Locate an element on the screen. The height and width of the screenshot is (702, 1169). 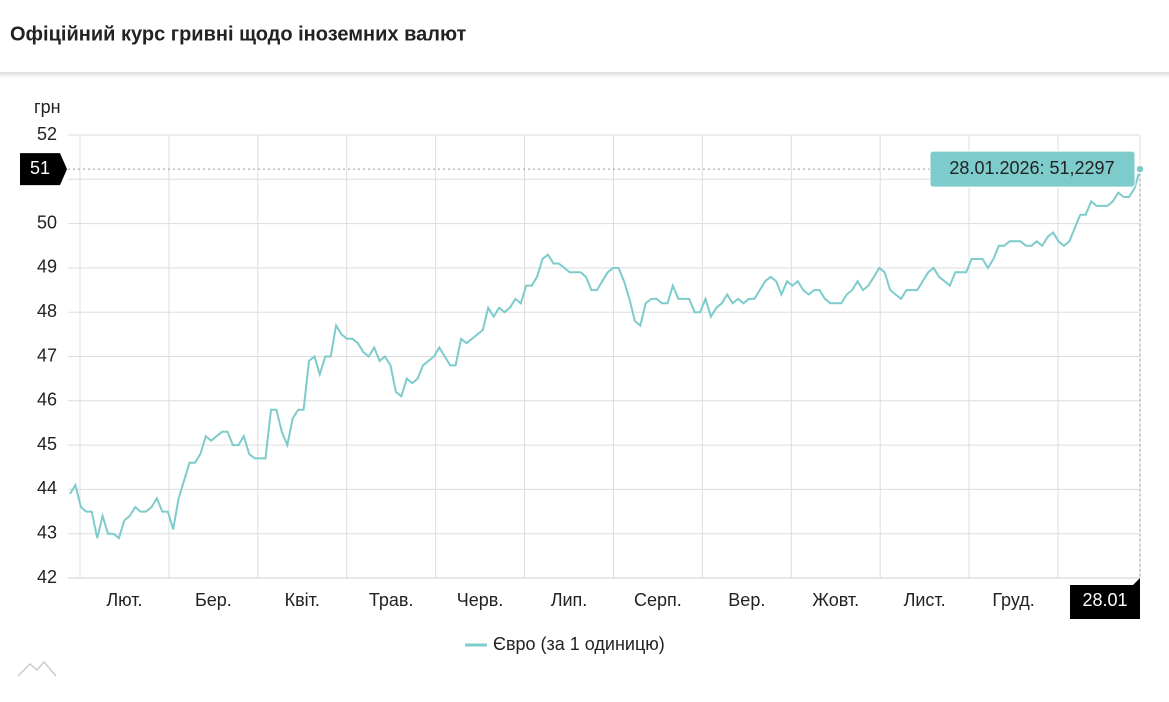
x-crosshair-label: 28.01 is located at coordinates (1104, 600).